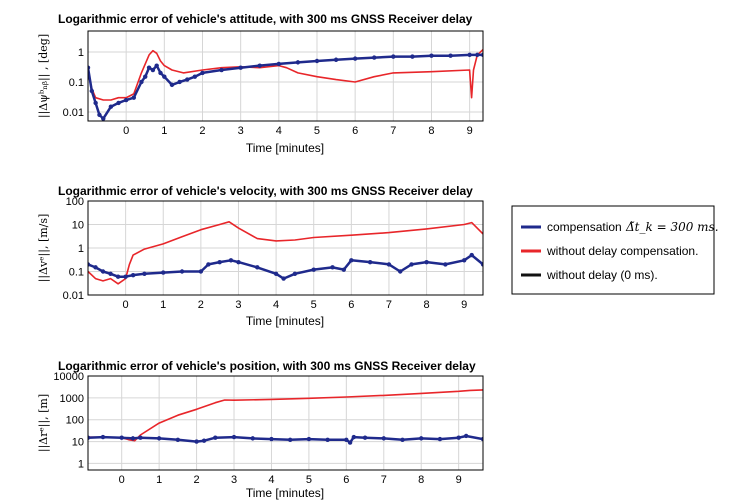 The height and width of the screenshot is (504, 749). Describe the element at coordinates (126, 305) in the screenshot. I see `velocity-x-tick-label: 0` at that location.